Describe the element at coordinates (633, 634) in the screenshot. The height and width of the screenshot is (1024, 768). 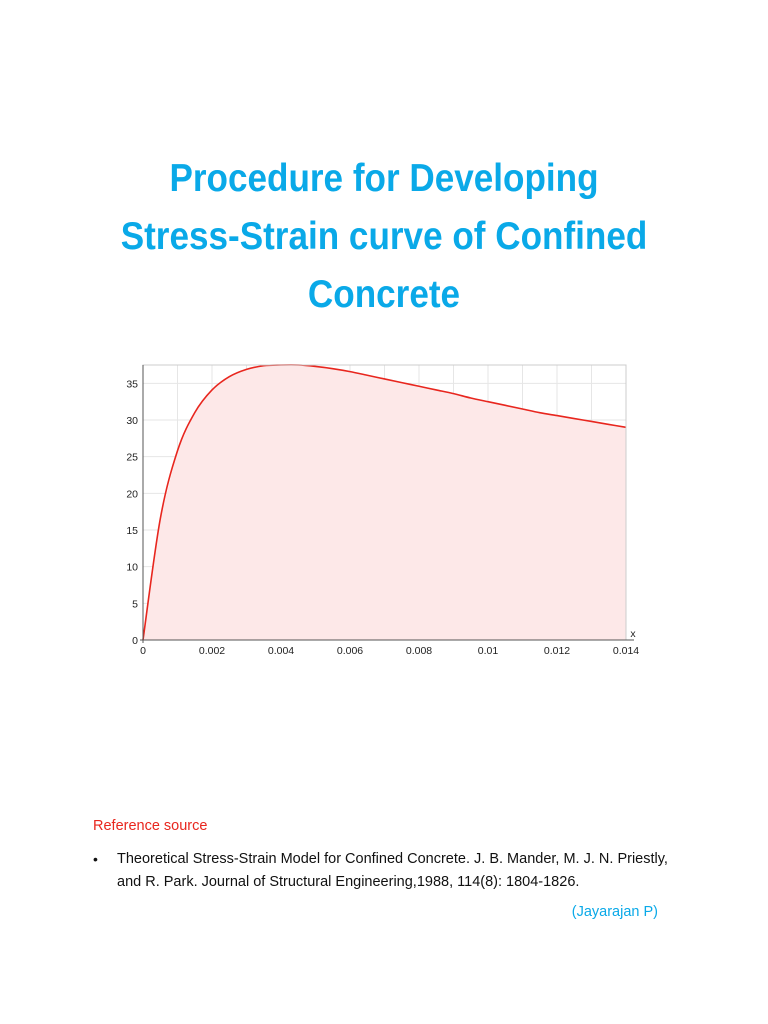
I see `x-axis-label: x` at that location.